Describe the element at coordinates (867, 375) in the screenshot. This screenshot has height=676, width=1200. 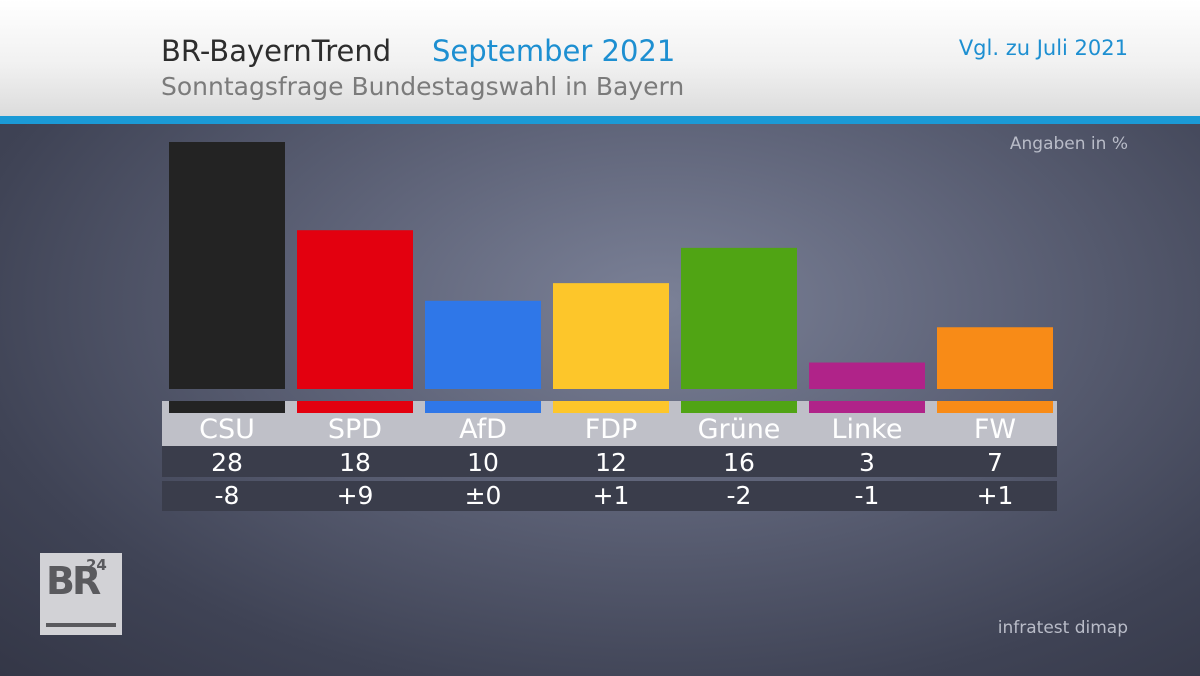
I see `bar-linke` at that location.